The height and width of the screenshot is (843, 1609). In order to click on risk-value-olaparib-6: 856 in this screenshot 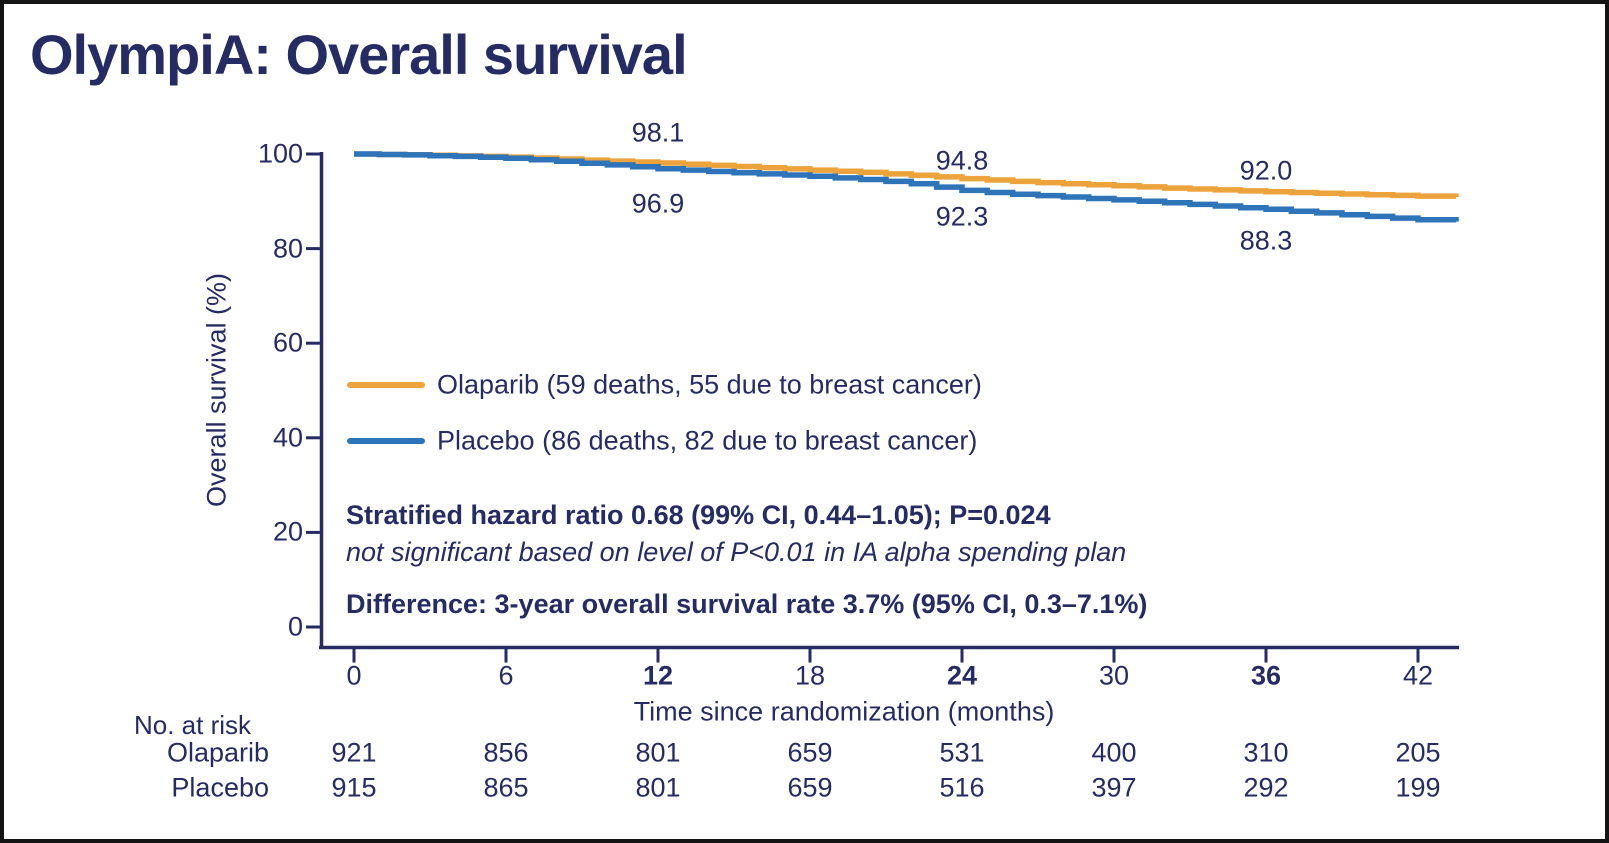, I will do `click(506, 752)`.